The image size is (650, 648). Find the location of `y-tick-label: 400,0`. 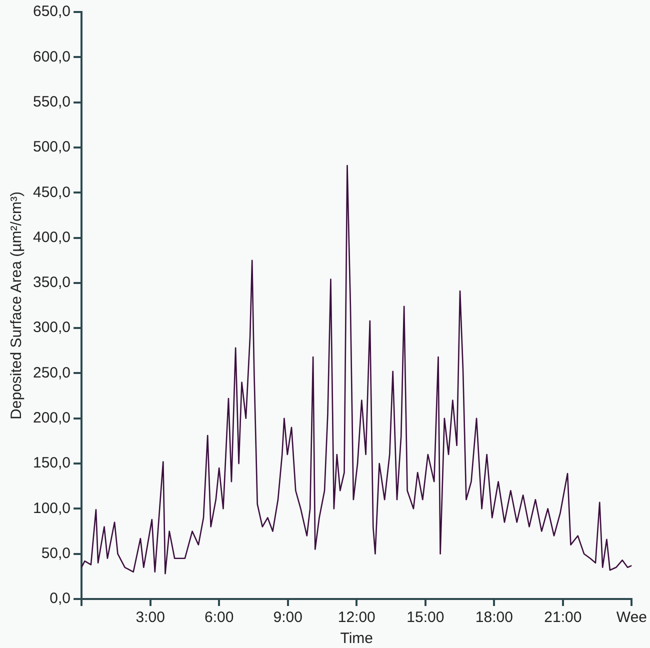

y-tick-label: 400,0 is located at coordinates (51, 237).